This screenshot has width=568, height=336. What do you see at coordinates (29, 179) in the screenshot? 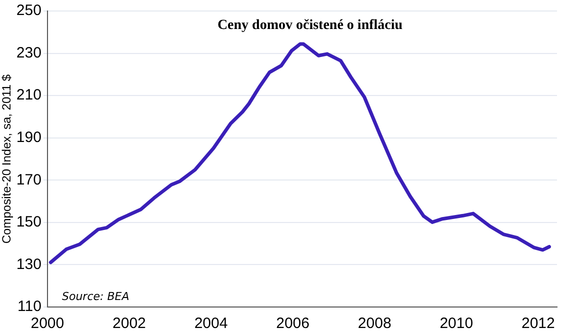
I see `y-tick-label: 170` at bounding box center [29, 179].